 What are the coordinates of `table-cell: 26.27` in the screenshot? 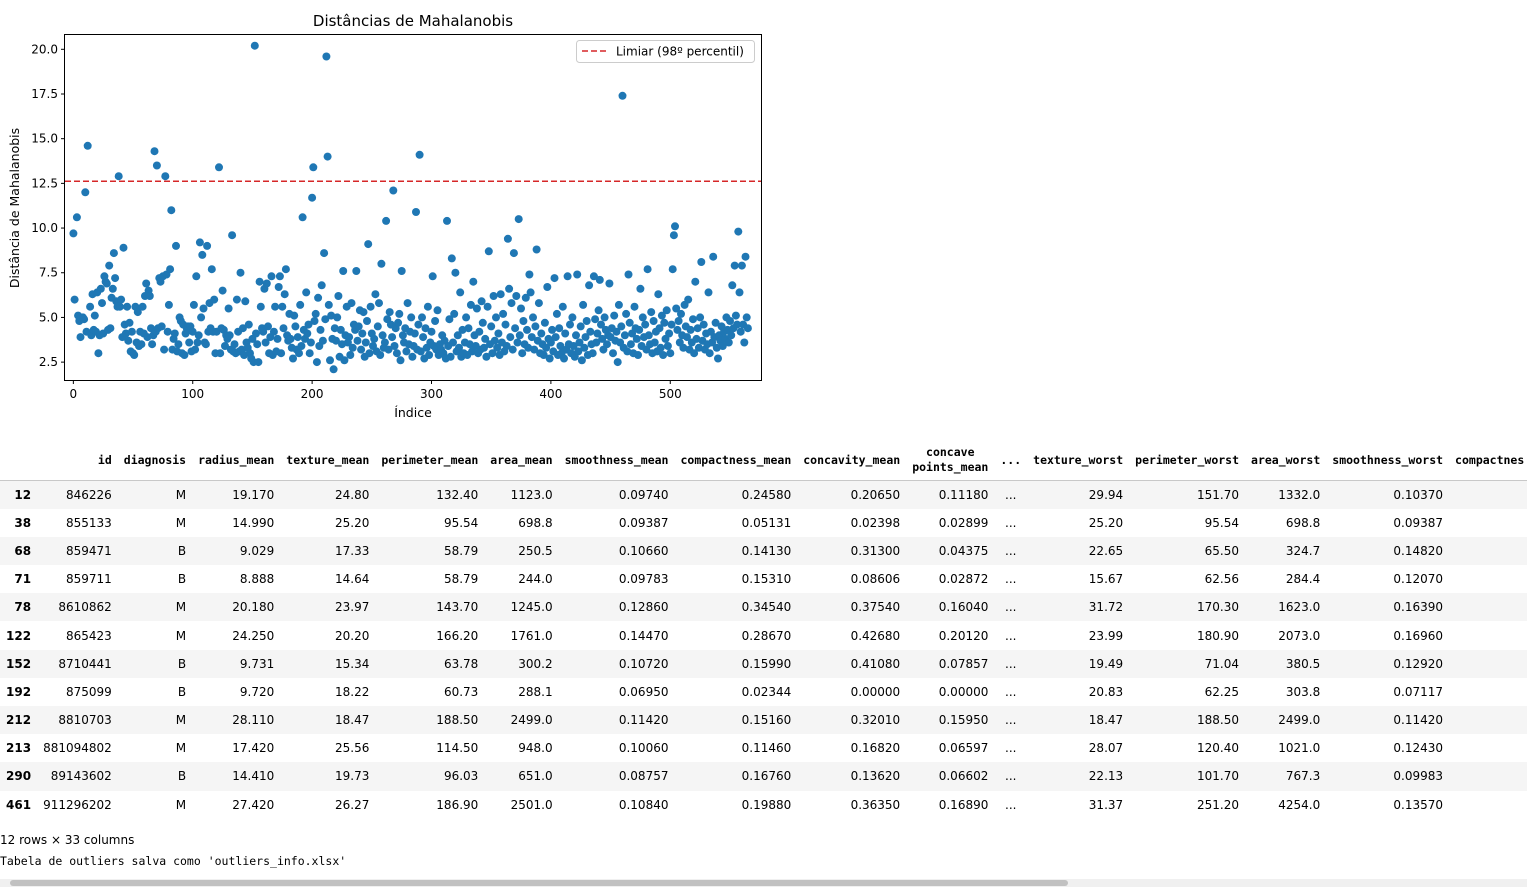 It's located at (352, 804).